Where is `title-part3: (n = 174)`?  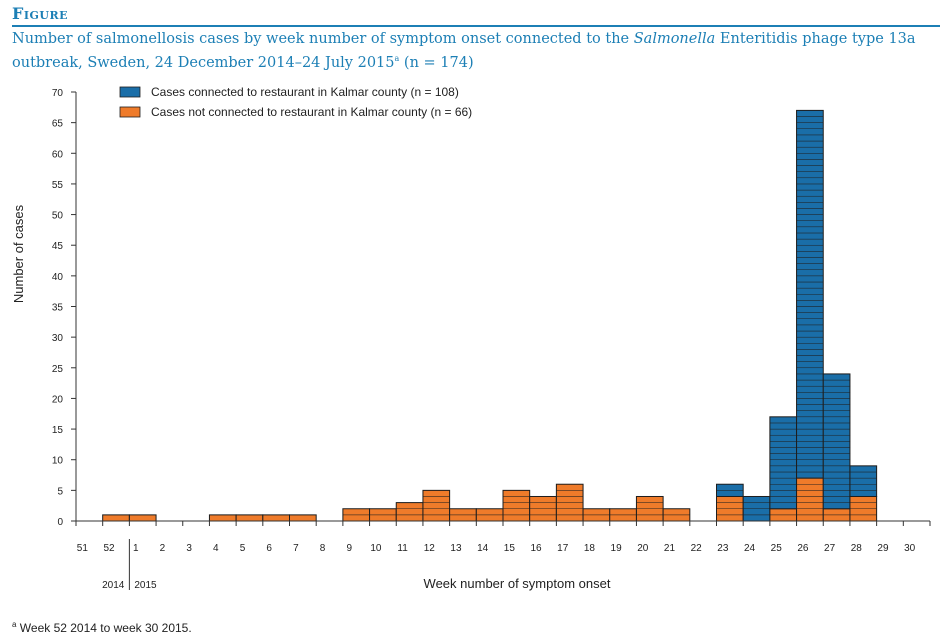
title-part3: (n = 174) is located at coordinates (436, 62).